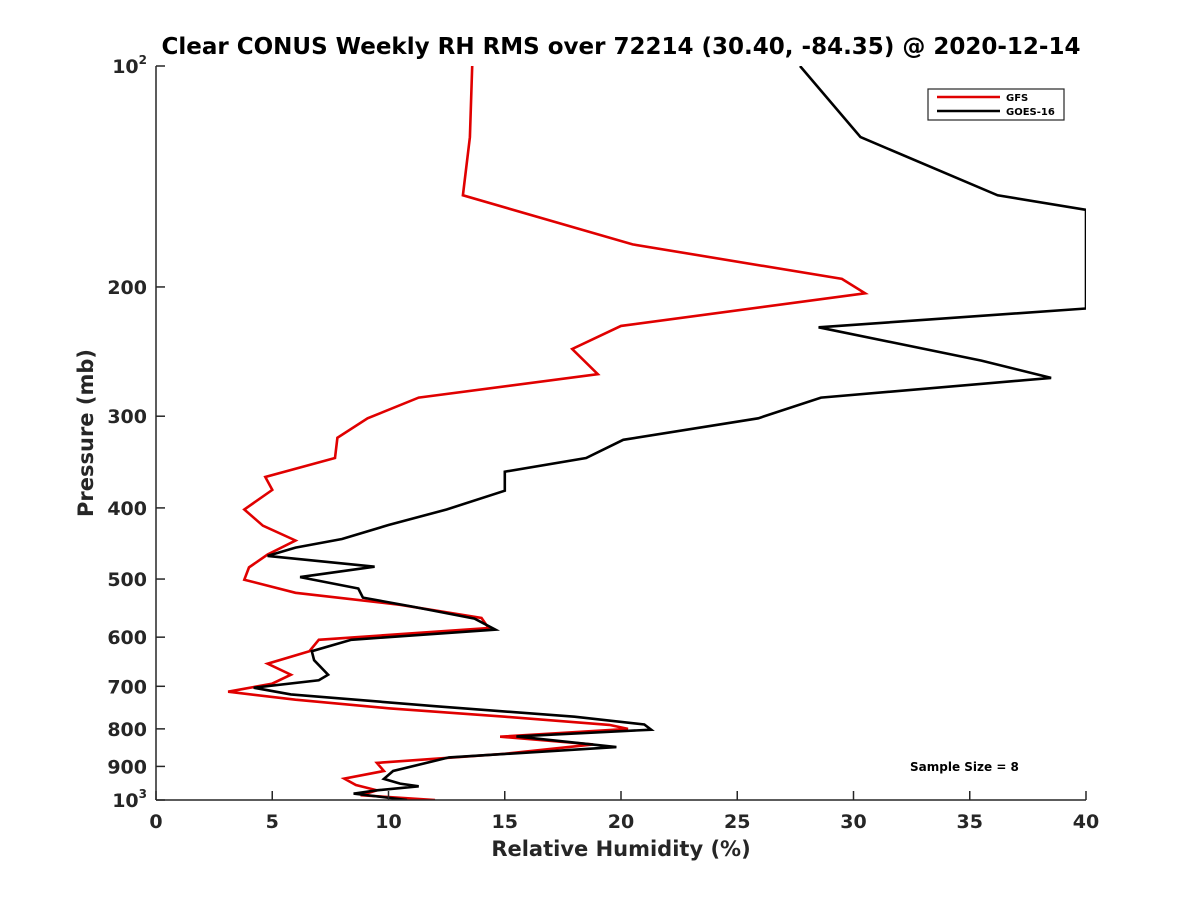 The width and height of the screenshot is (1200, 900). Describe the element at coordinates (853, 822) in the screenshot. I see `x-tick-label: 30` at that location.